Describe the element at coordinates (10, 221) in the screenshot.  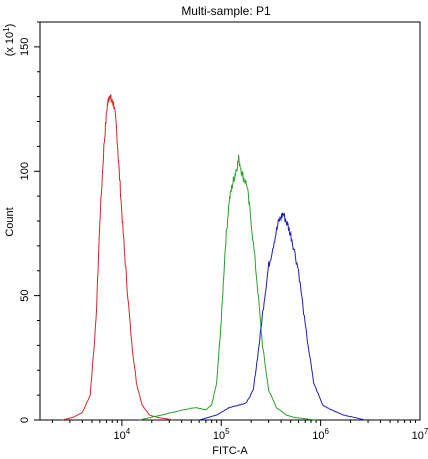
I see `y-axis-label: Count` at that location.